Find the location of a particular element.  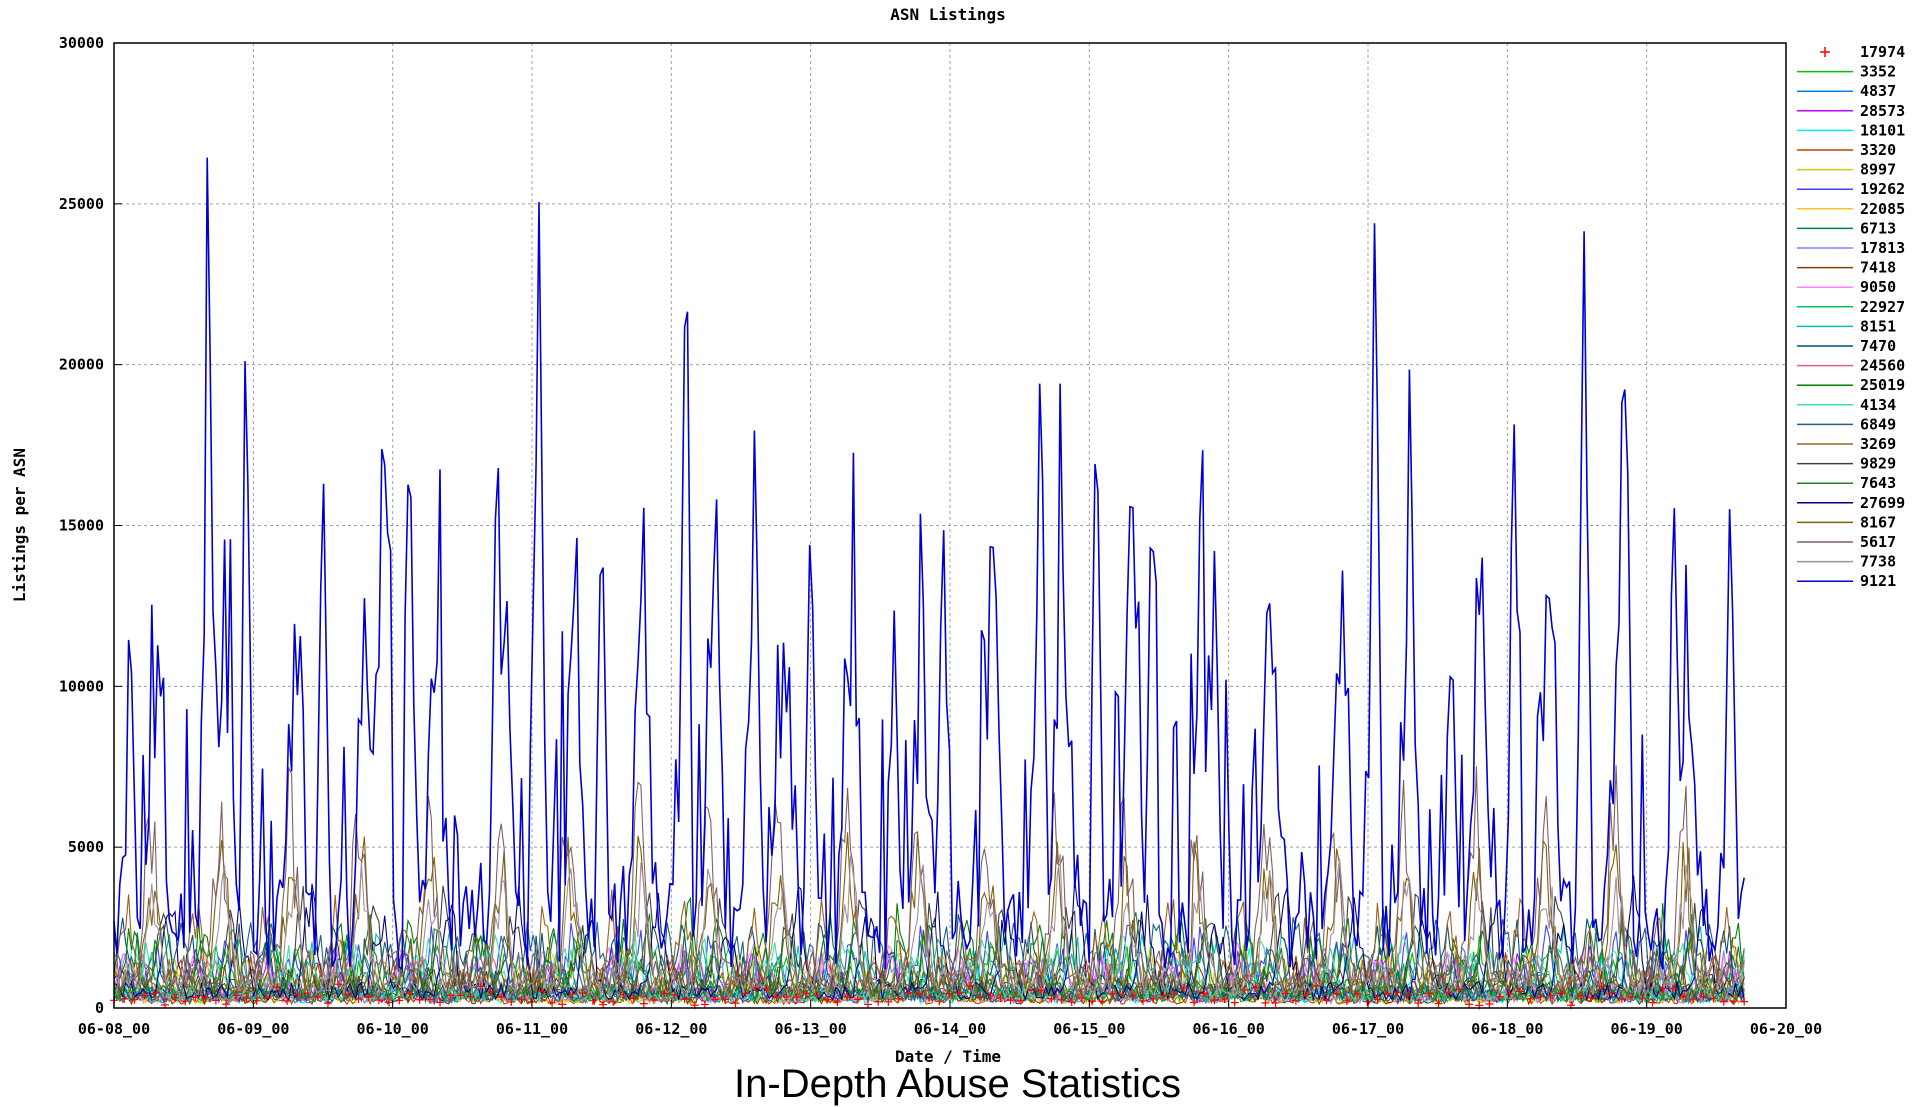

legend-item-7738: 7738 is located at coordinates (1846, 562).